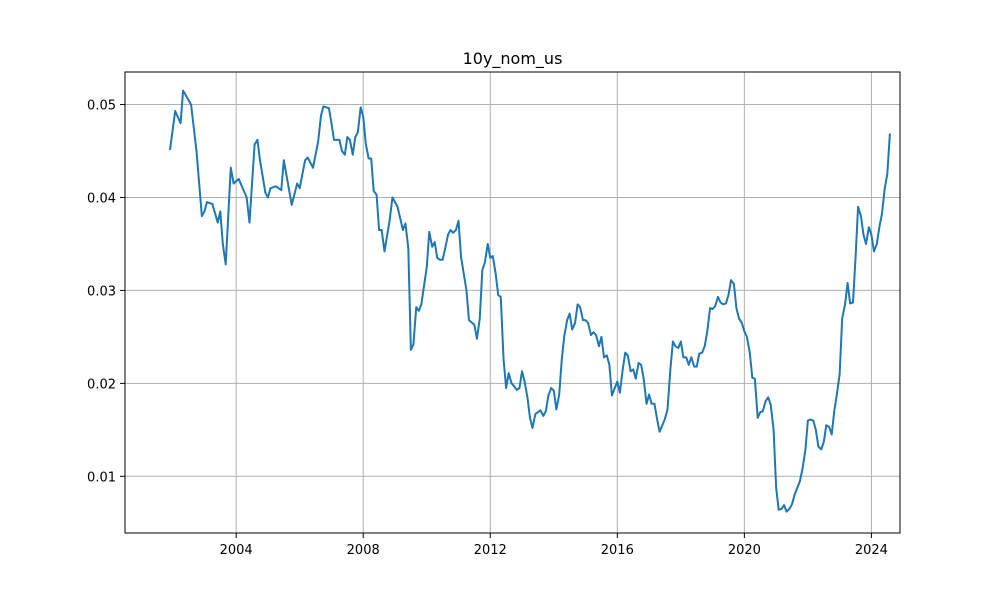 The image size is (1000, 604). Describe the element at coordinates (513, 59) in the screenshot. I see `chart-title: 10y_nom_us` at that location.